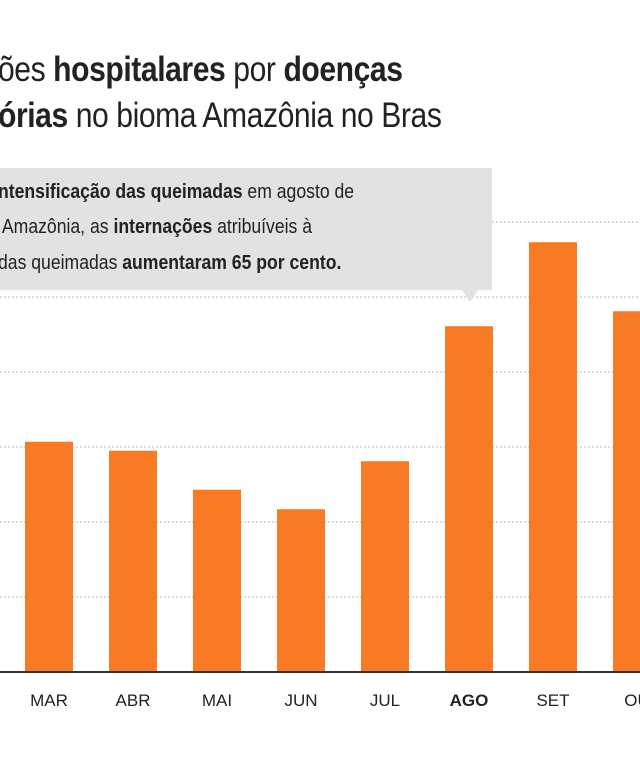  Describe the element at coordinates (232, 263) in the screenshot. I see `text-segment: aumentaram 65 por cento.` at that location.